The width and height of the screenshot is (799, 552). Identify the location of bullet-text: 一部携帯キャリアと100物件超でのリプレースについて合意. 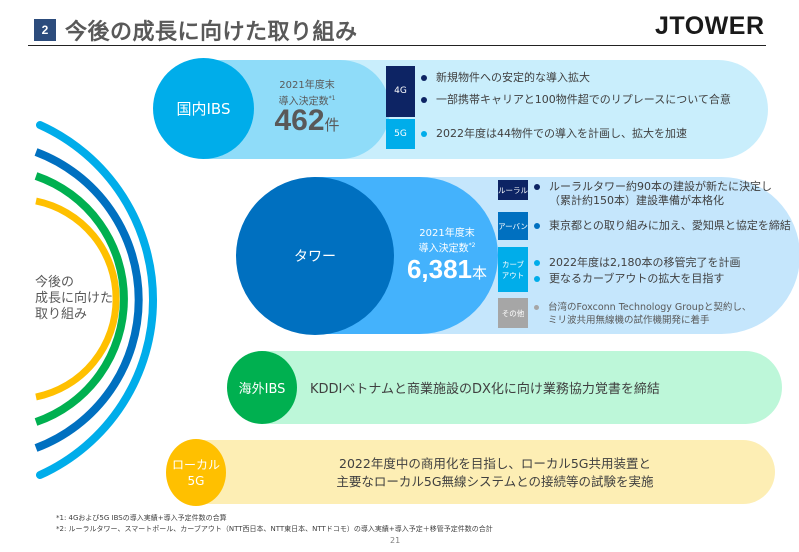
(583, 99).